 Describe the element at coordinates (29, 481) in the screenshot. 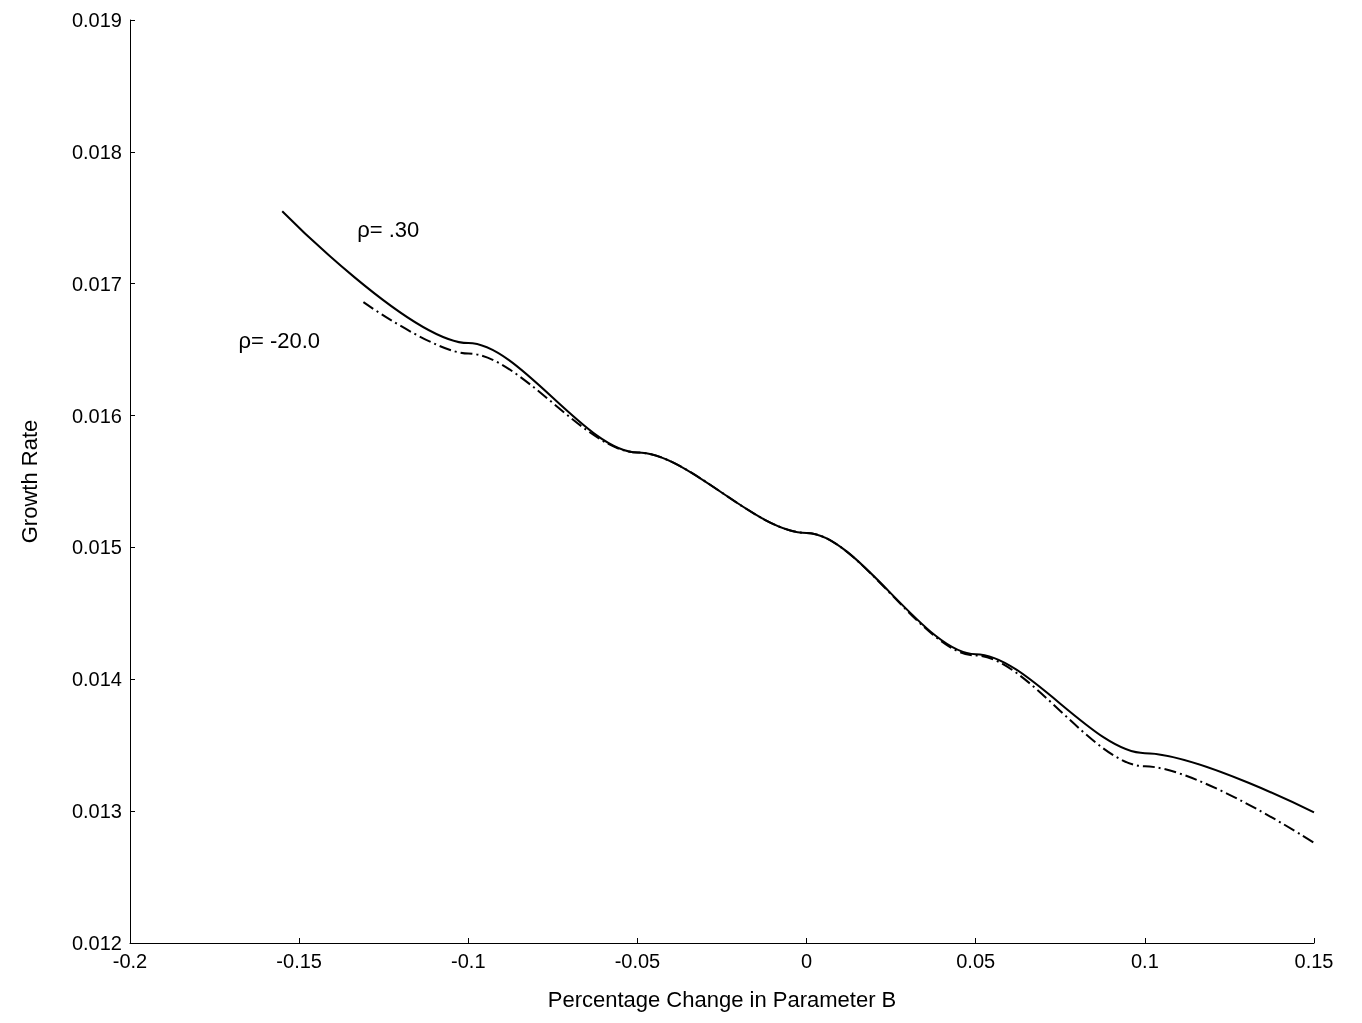

I see `y-axis-title: Growth Rate` at that location.